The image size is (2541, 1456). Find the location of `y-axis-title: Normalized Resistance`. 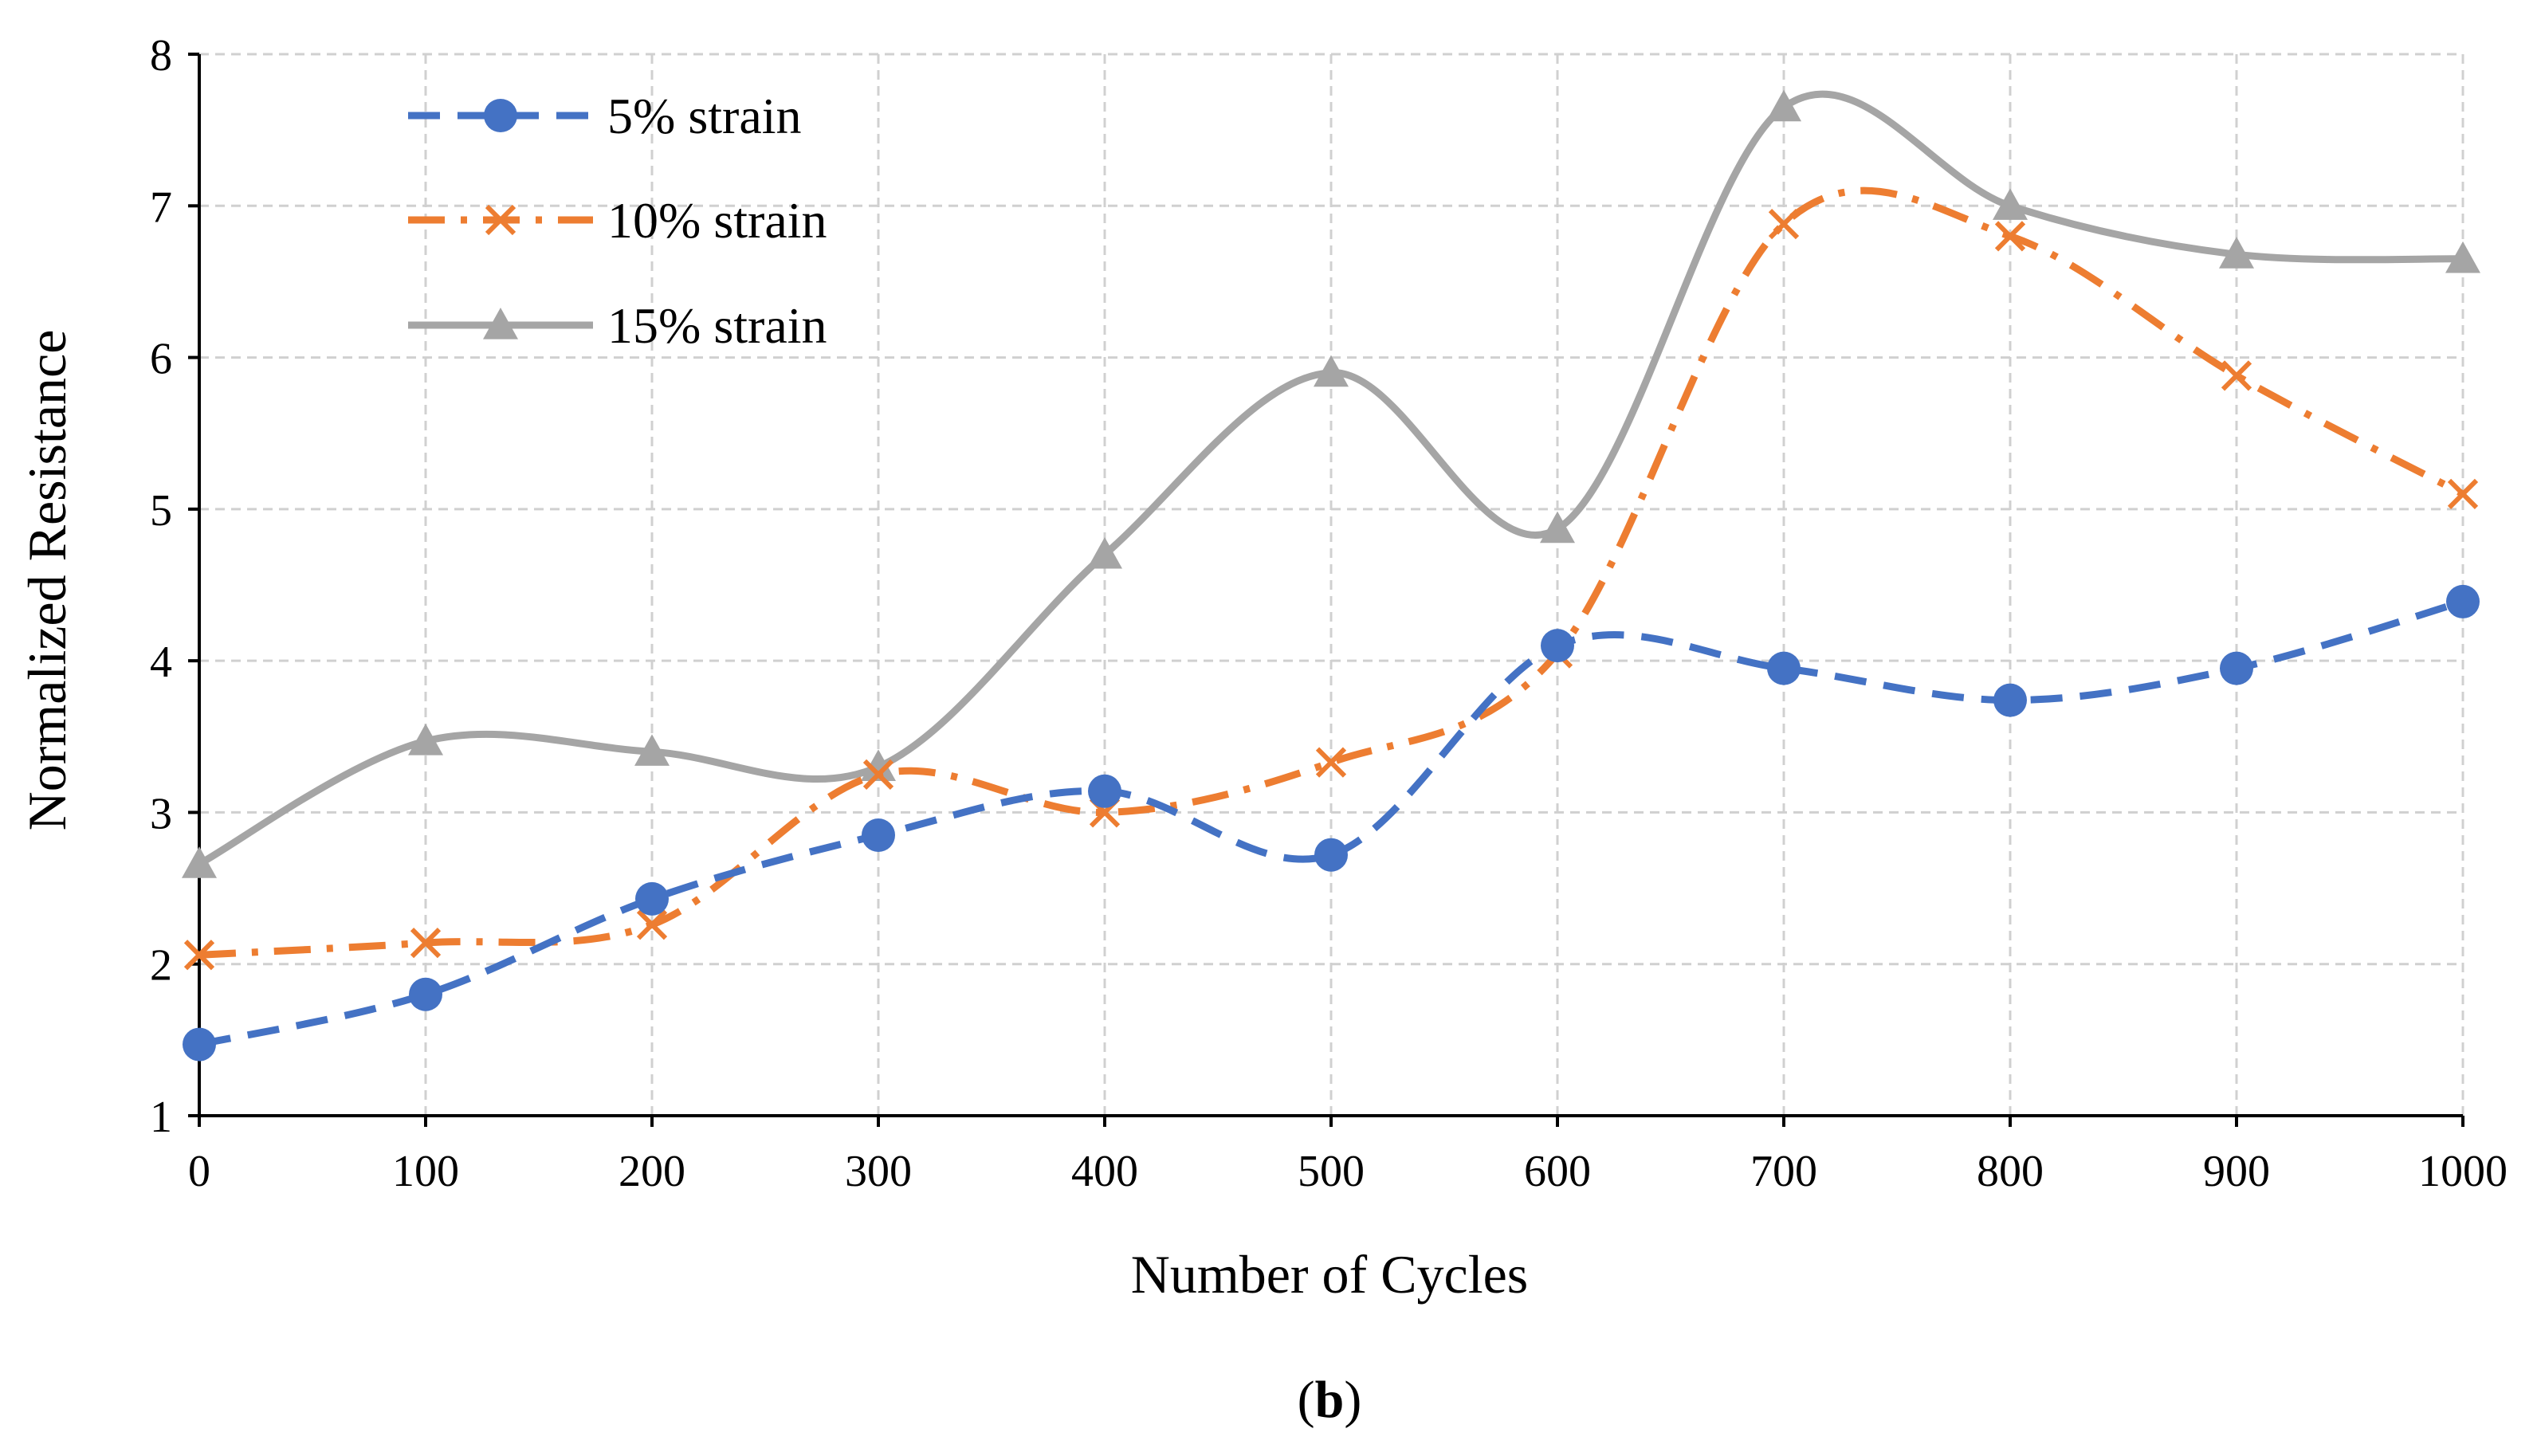

y-axis-title: Normalized Resistance is located at coordinates (47, 580).